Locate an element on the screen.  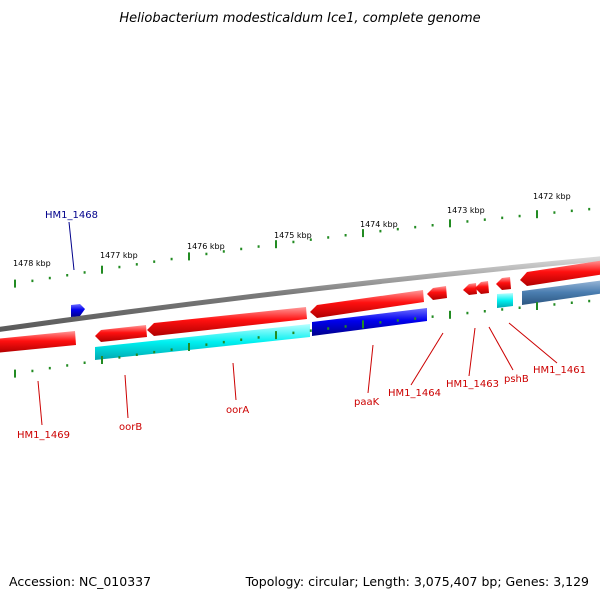
feature-pshB is located at coordinates (505, 300).